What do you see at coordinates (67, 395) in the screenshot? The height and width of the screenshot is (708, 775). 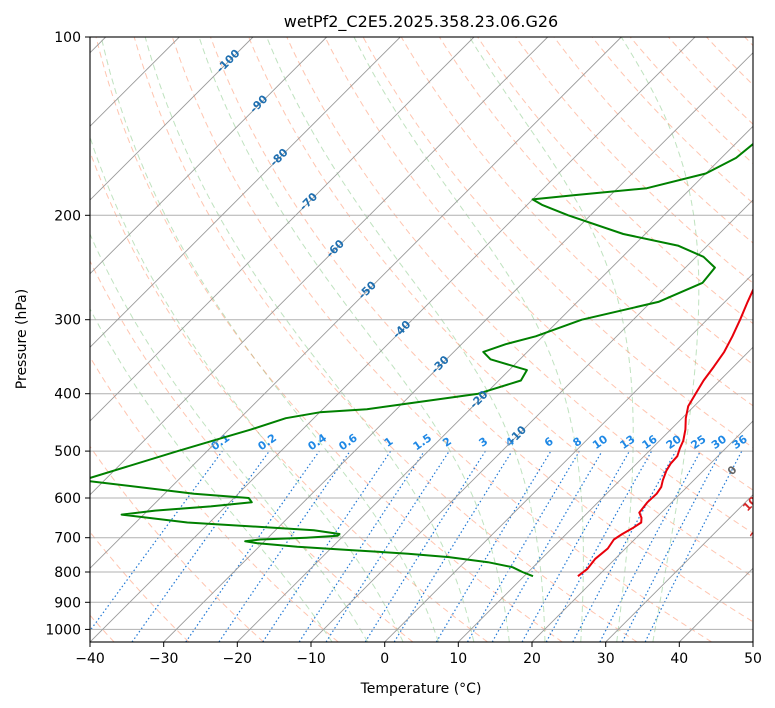 I see `y-tick-label: 400` at bounding box center [67, 395].